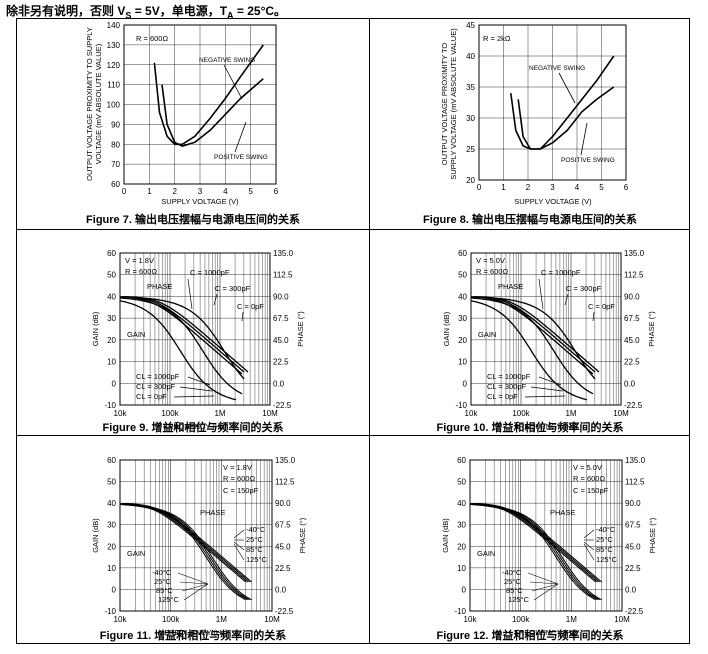 This screenshot has width=708, height=654. I want to click on phase-tick-label: -22.5, so click(633, 405).